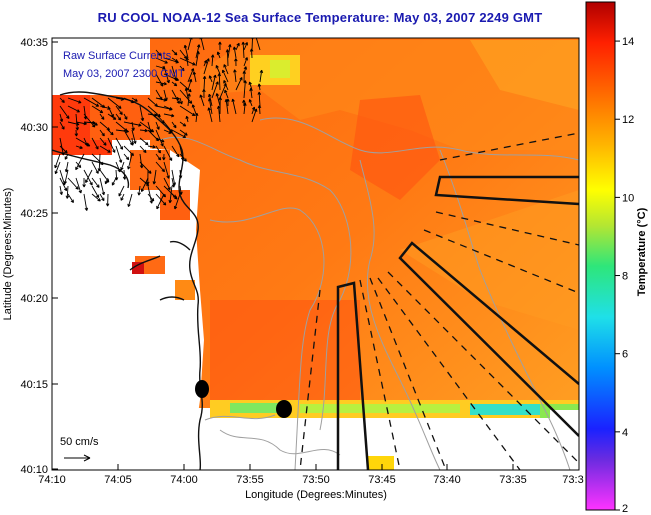  I want to click on x-axis-ticks, so click(315, 467).